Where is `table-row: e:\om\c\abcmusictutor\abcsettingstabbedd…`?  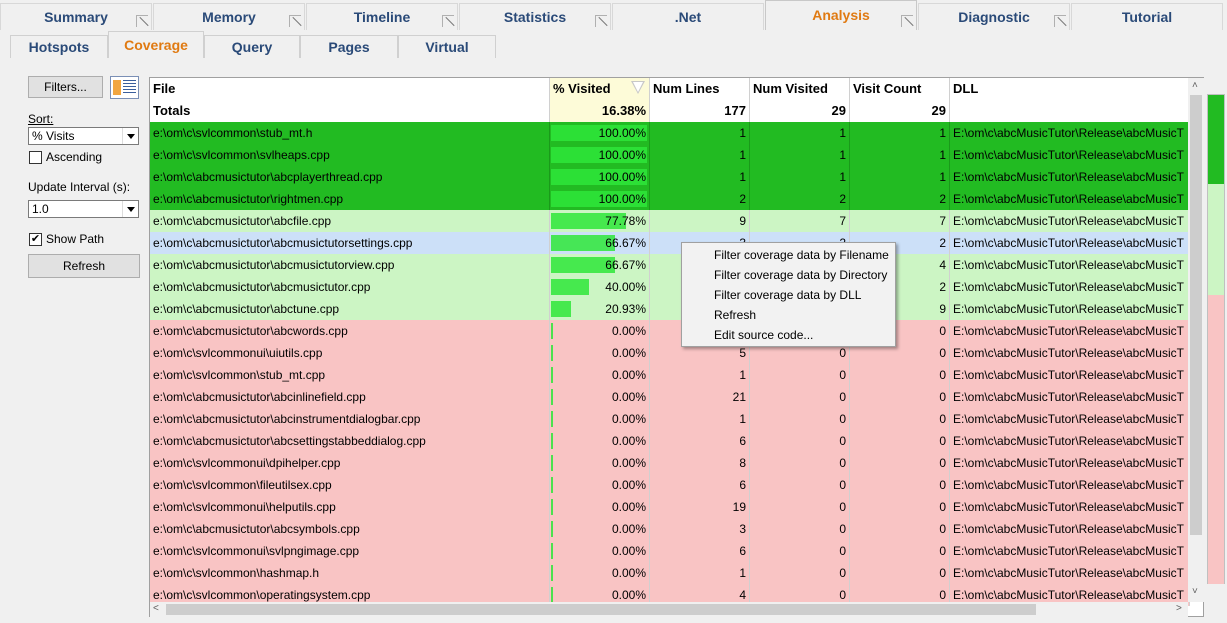 table-row: e:\om\c\abcmusictutor\abcsettingstabbedd… is located at coordinates (670, 441).